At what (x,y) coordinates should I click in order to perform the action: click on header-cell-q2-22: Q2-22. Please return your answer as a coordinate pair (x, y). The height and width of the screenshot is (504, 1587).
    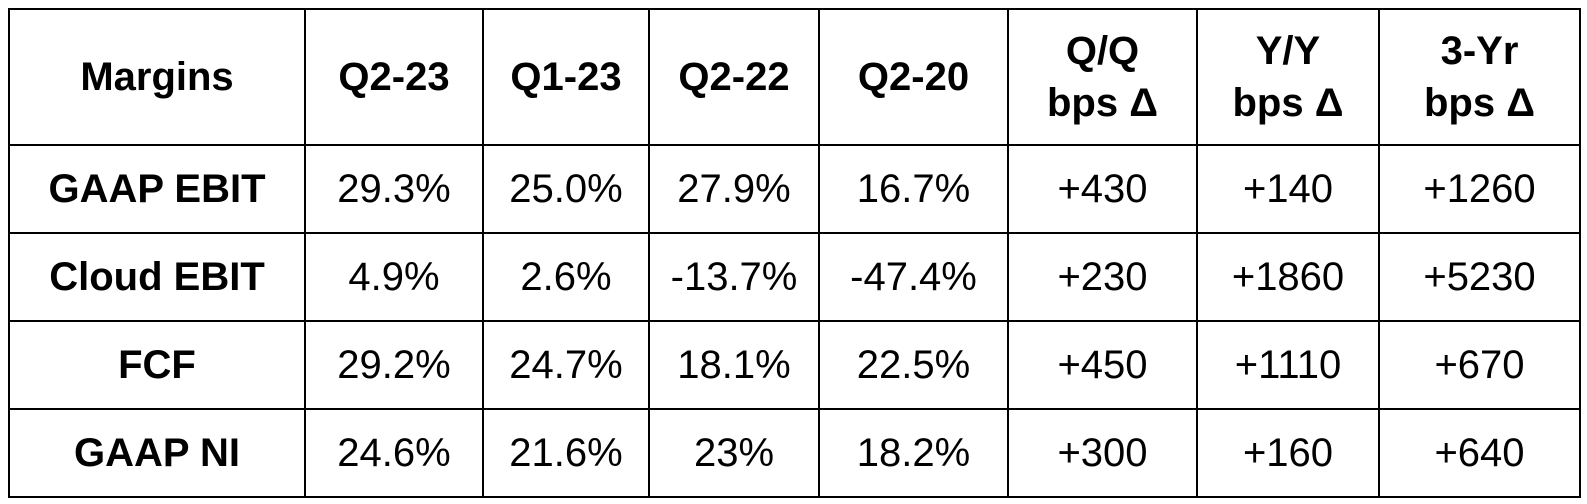
    Looking at the image, I should click on (734, 77).